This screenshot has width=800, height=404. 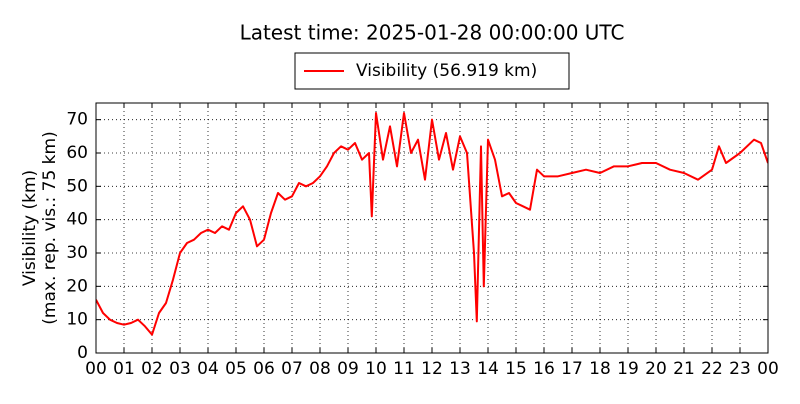 I want to click on x-tick-label: 12, so click(x=432, y=369).